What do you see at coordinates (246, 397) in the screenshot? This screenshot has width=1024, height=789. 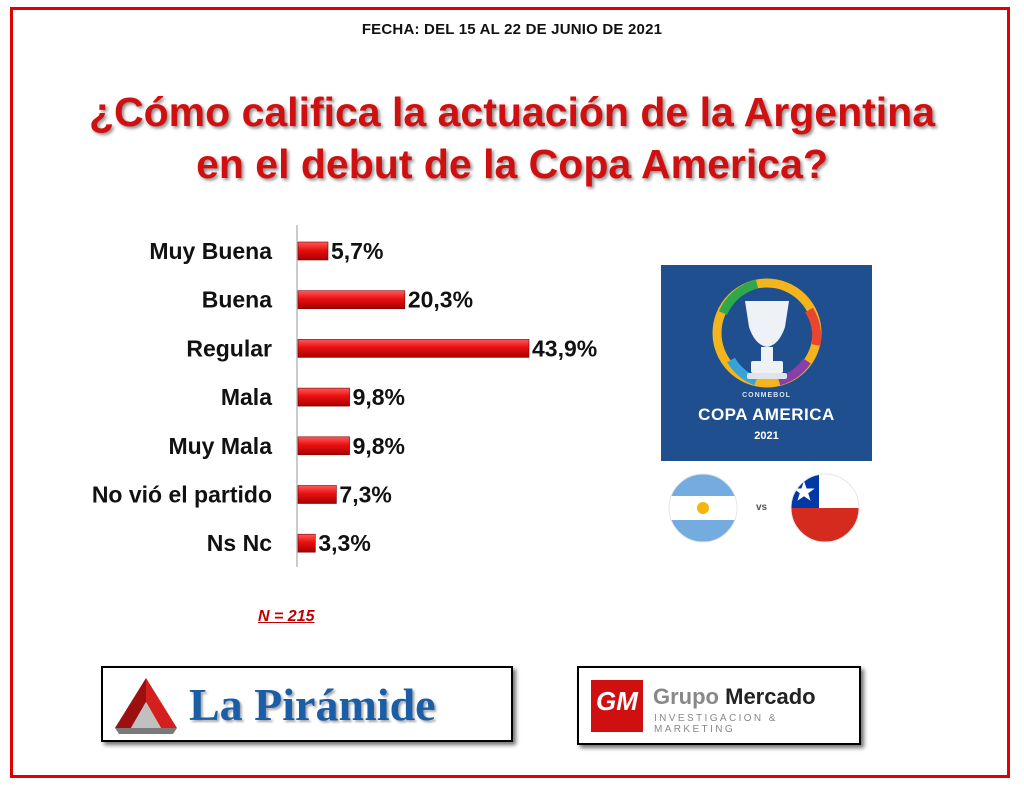 I see `category-label: Mala` at bounding box center [246, 397].